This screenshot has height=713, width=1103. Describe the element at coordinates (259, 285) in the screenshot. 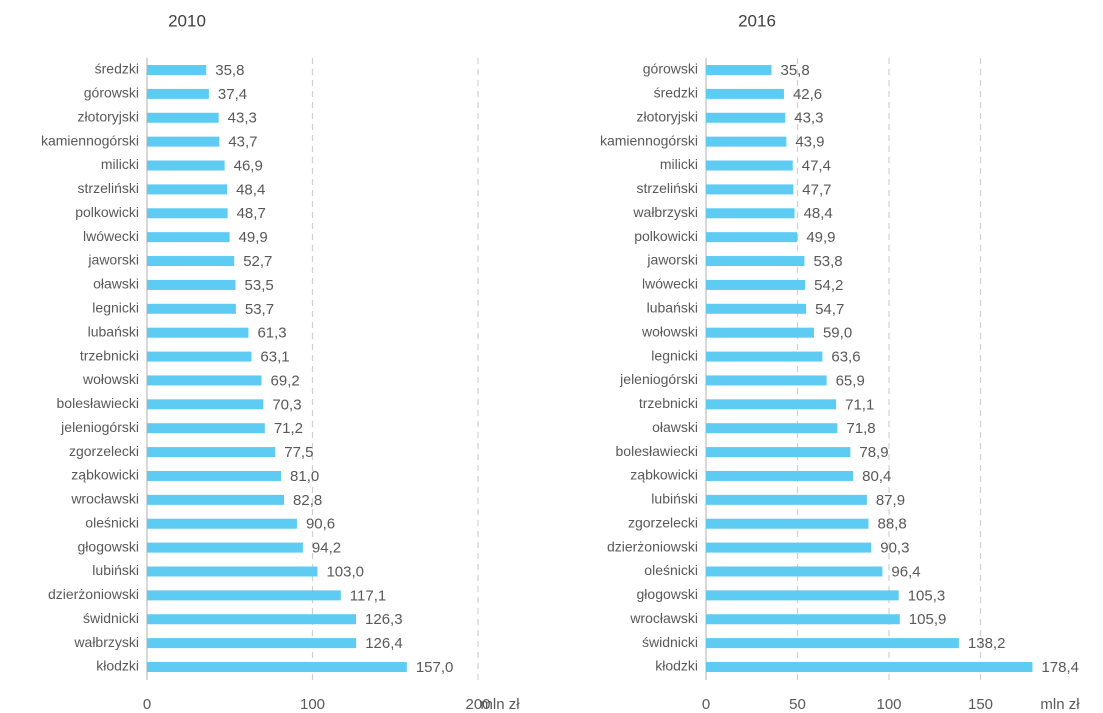

I see `value-label: 53,5` at that location.